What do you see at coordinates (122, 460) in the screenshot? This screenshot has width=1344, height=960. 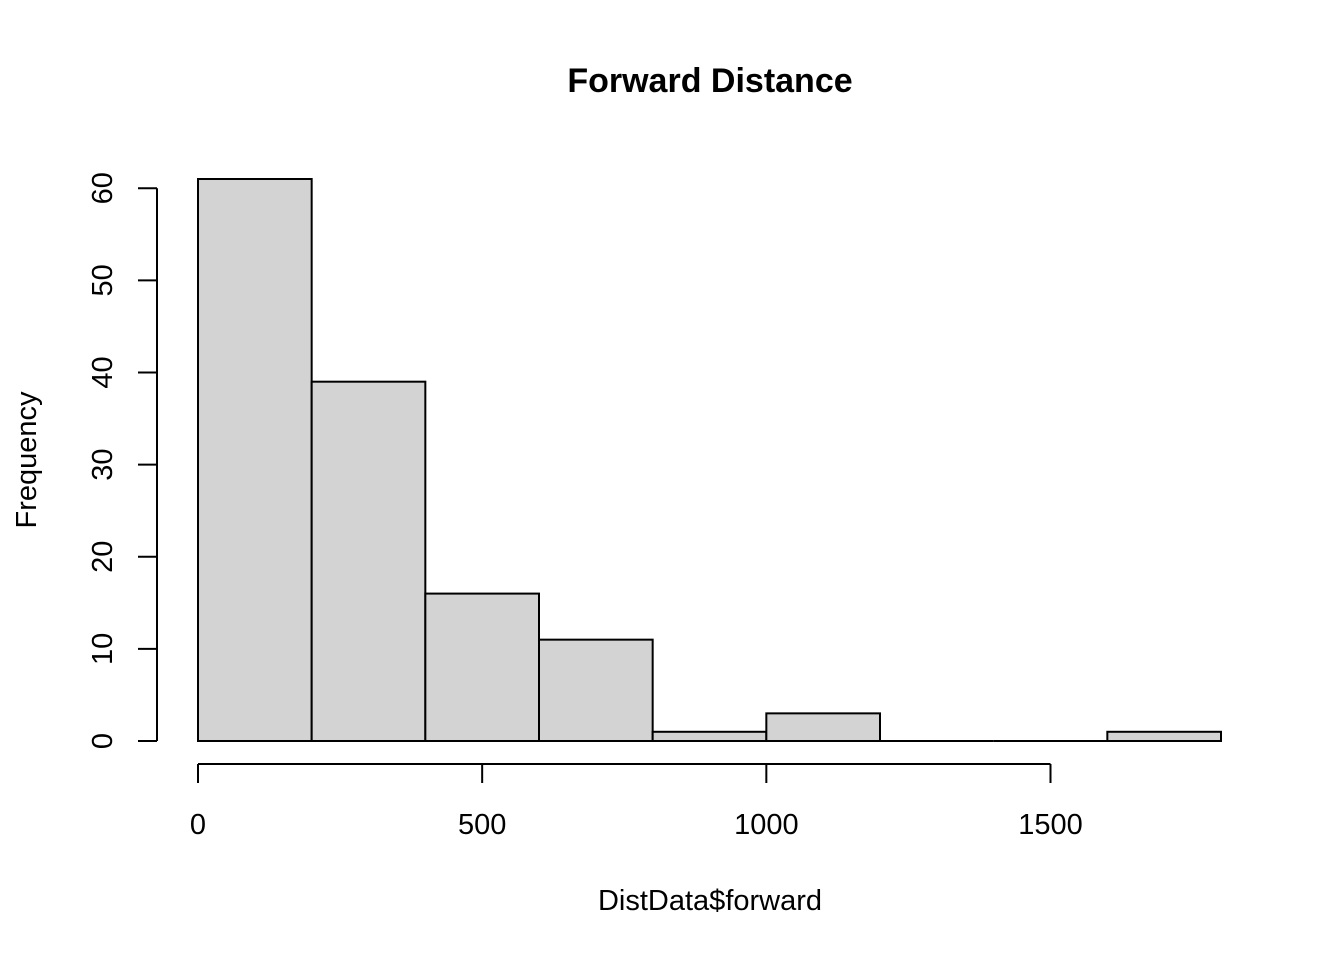 I see `y-axis: 0 10 20 30 40 50 60` at bounding box center [122, 460].